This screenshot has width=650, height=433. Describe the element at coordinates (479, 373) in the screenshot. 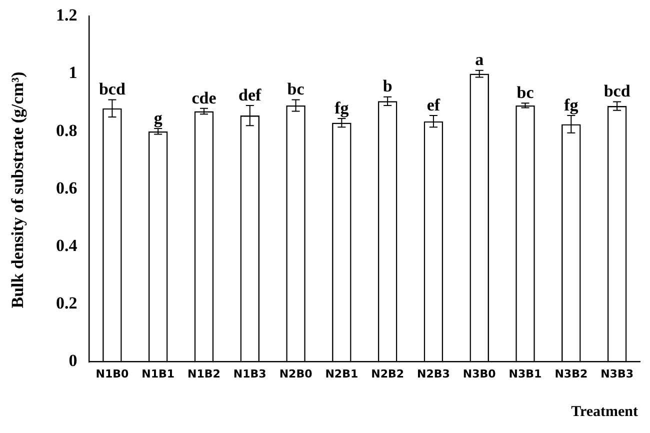

I see `x-tick-label: N3B0` at that location.